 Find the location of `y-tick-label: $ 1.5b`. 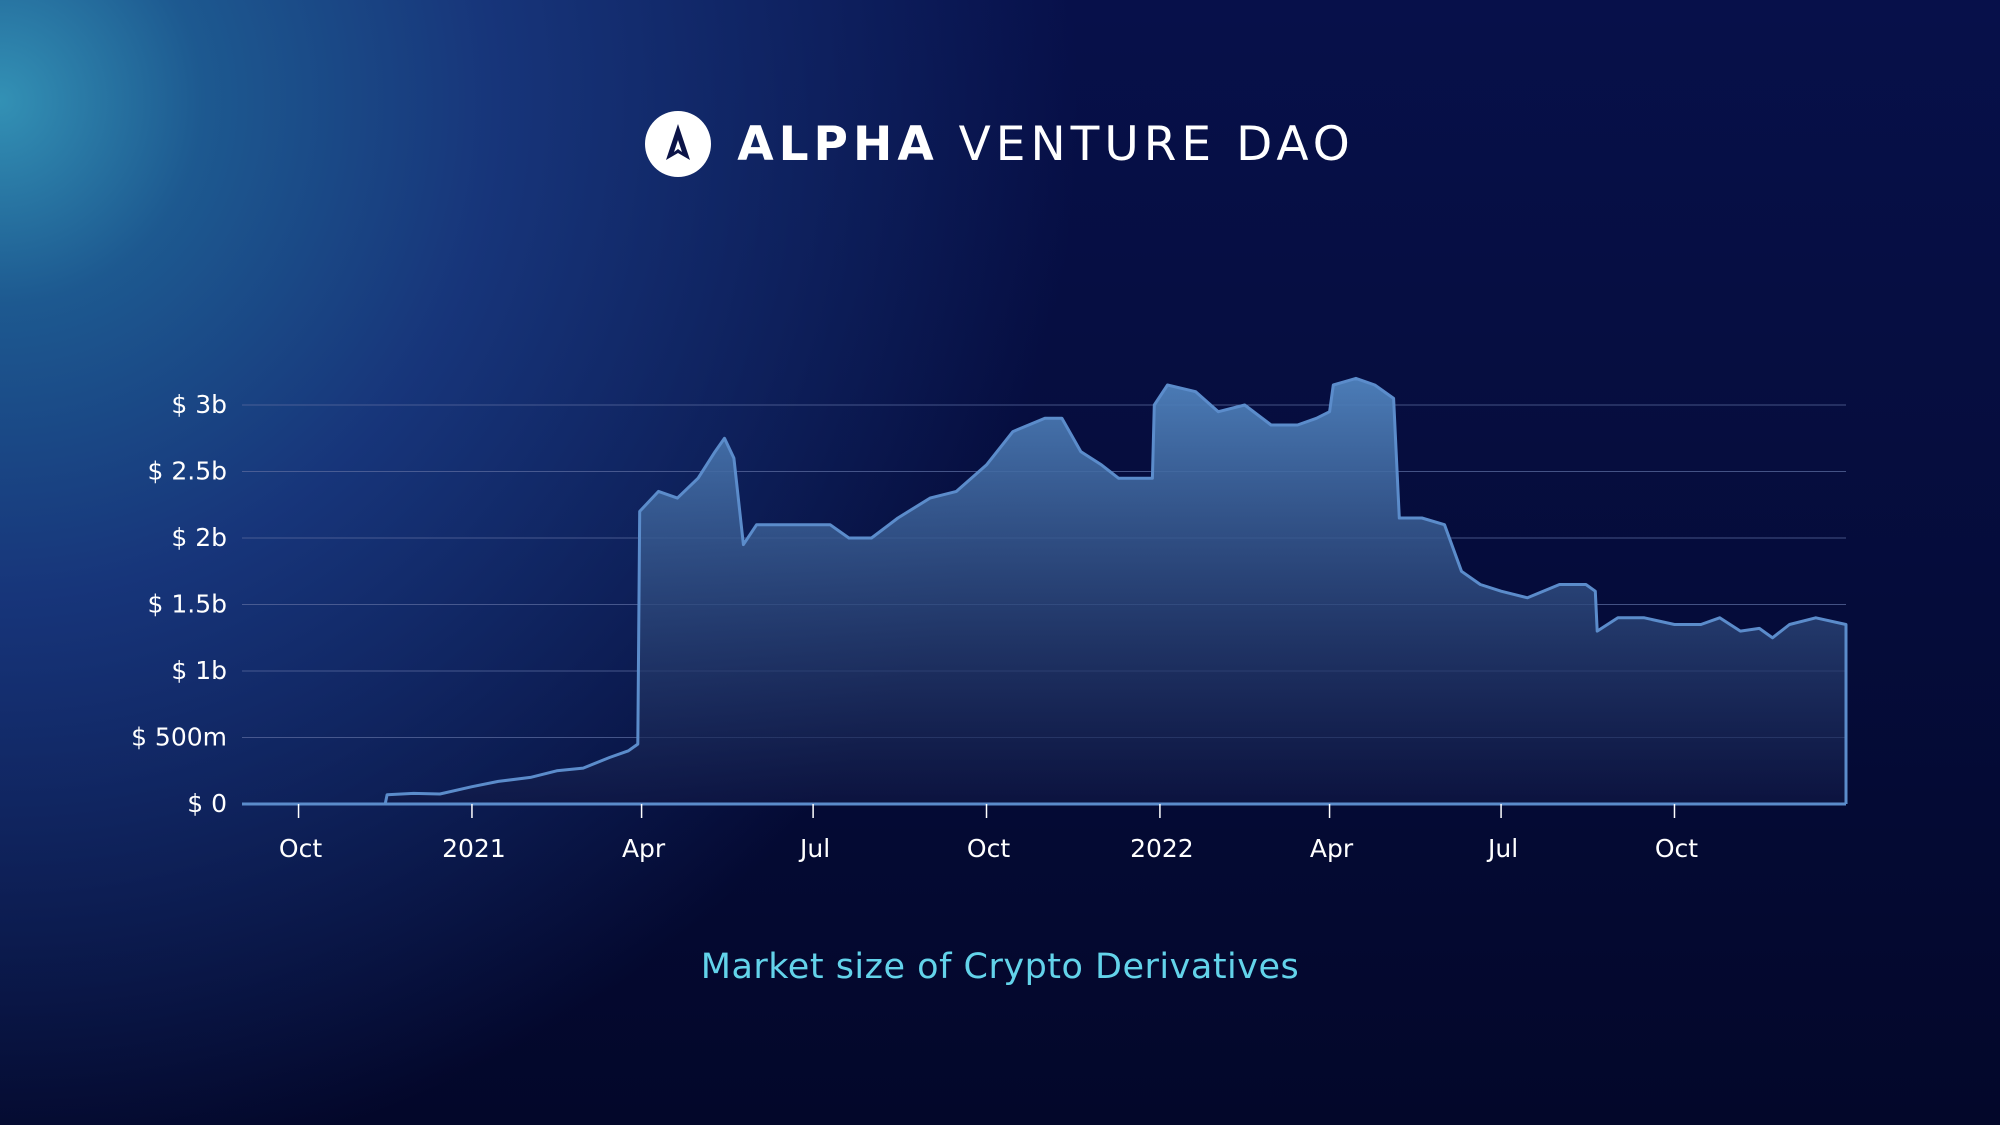

y-tick-label: $ 1.5b is located at coordinates (187, 604).